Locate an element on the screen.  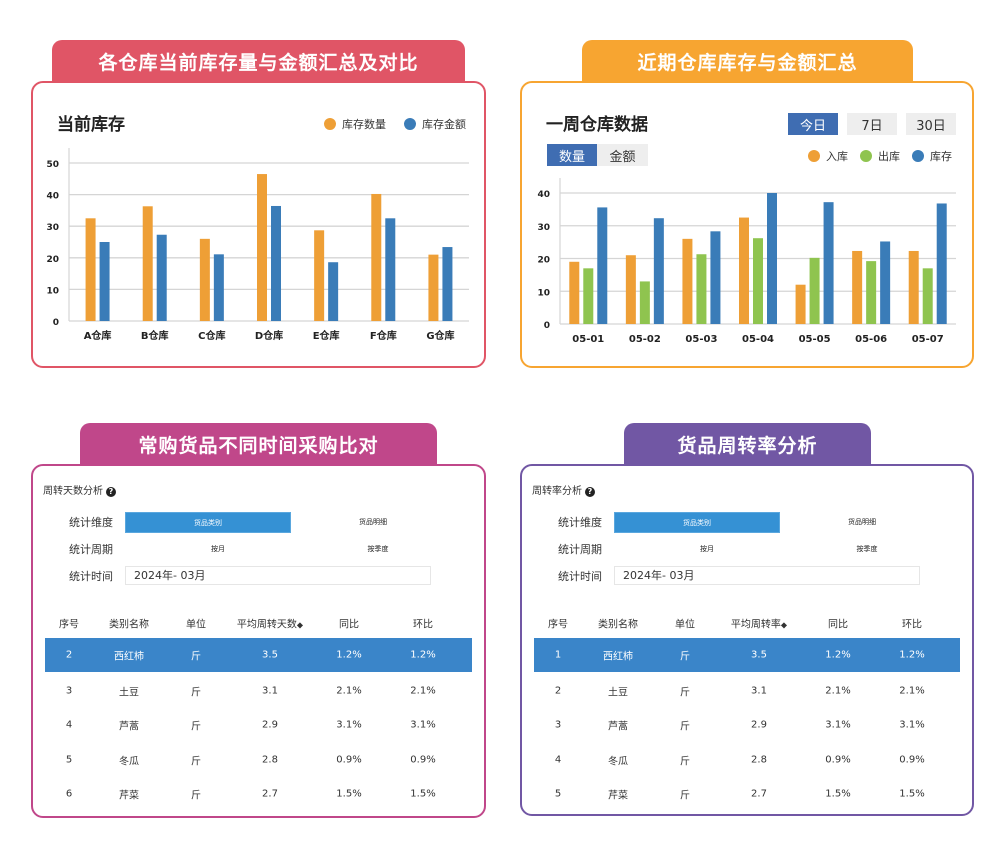
range-7d-button: 7日 is located at coordinates (872, 124).